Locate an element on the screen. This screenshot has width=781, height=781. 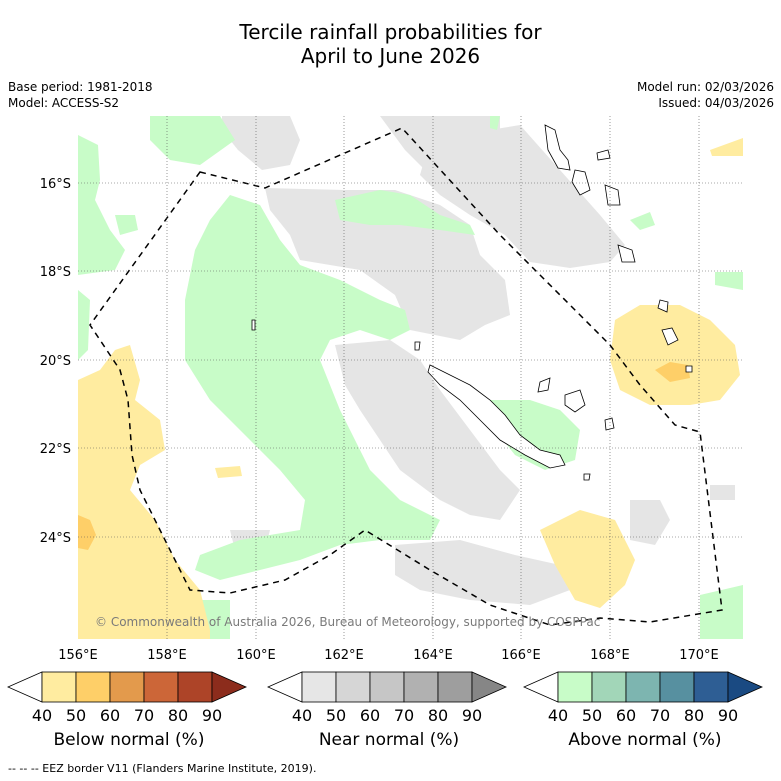
lon-tick-160: 160°E is located at coordinates (256, 655).